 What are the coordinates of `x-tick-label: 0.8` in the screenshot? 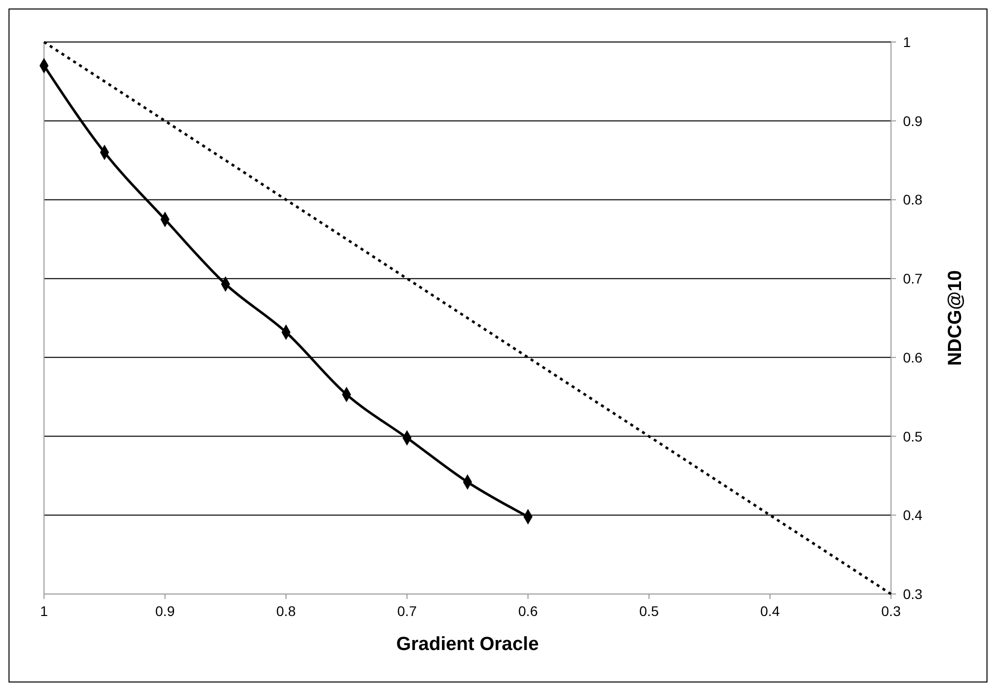 It's located at (286, 611).